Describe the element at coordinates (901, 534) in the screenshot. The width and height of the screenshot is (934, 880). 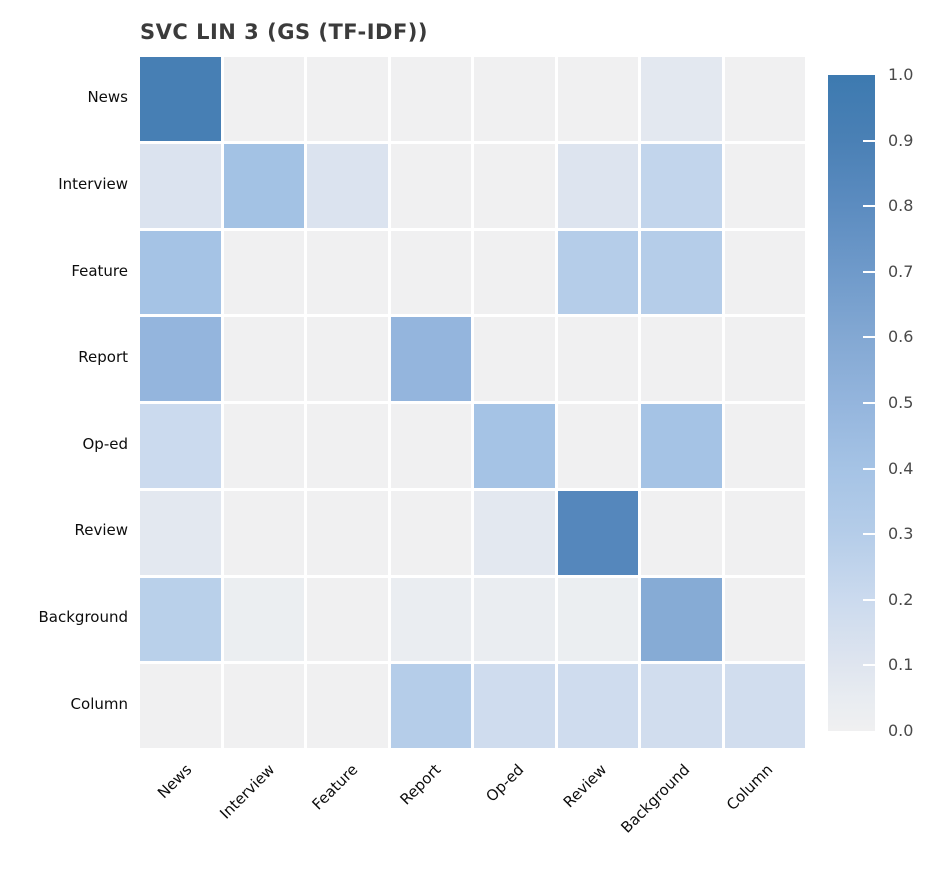
I see `colorbar-tick-label-0.3: 0.3` at that location.